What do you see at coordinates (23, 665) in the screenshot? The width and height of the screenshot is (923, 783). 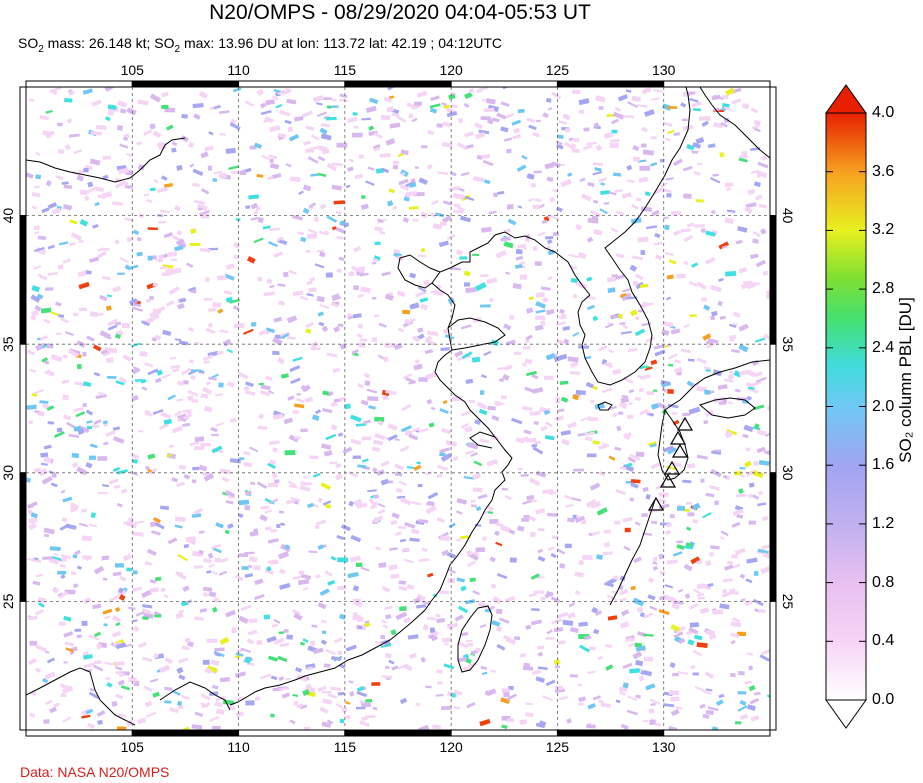 I see `frame-bar-left` at bounding box center [23, 665].